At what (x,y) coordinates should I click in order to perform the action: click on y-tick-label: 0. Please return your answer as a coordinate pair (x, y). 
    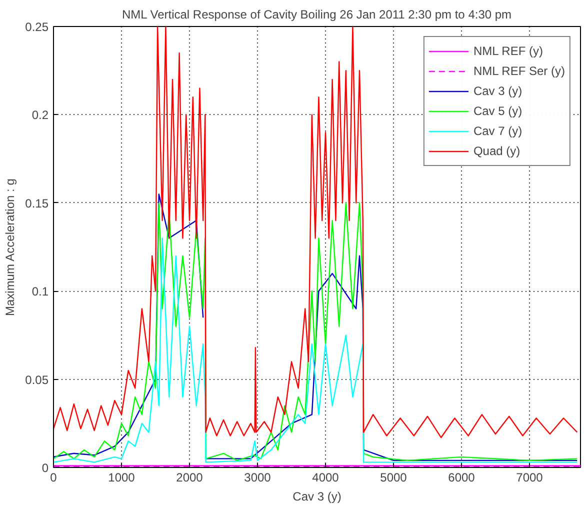
    Looking at the image, I should click on (45, 468).